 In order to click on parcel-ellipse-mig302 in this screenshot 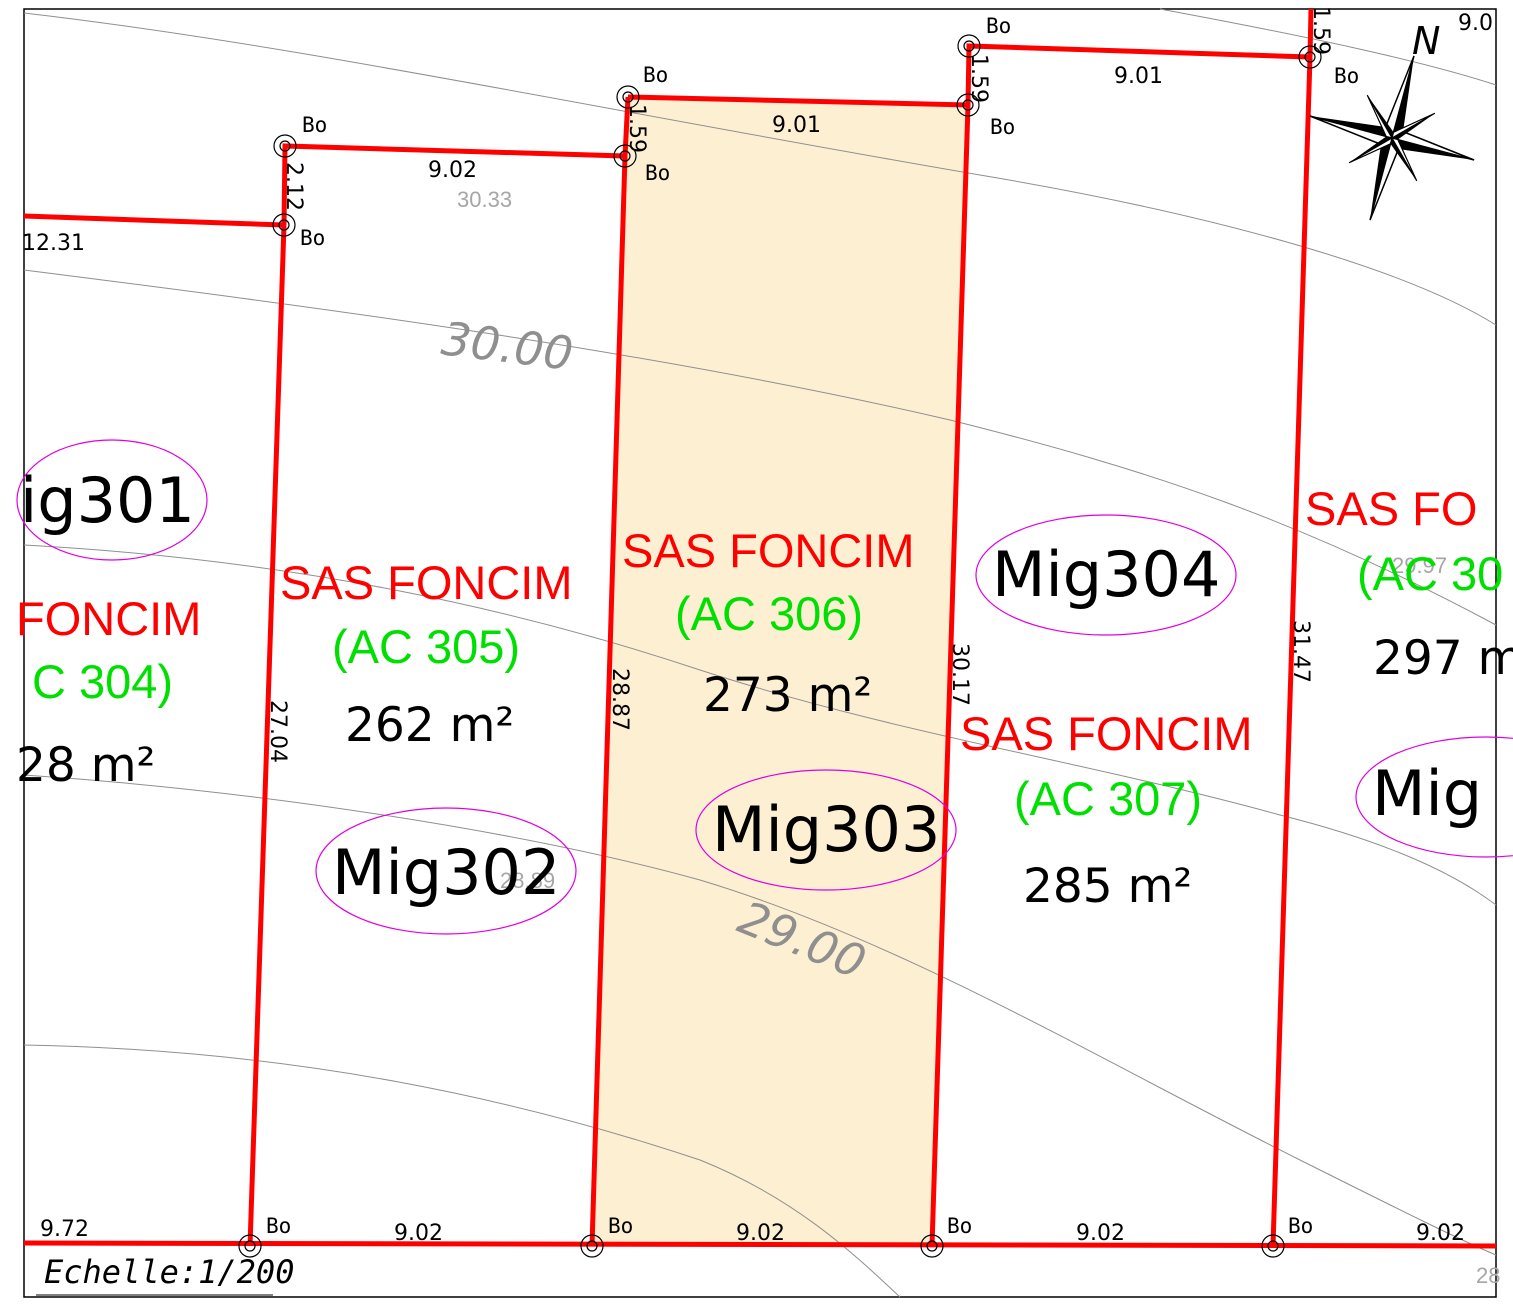, I will do `click(446, 871)`.